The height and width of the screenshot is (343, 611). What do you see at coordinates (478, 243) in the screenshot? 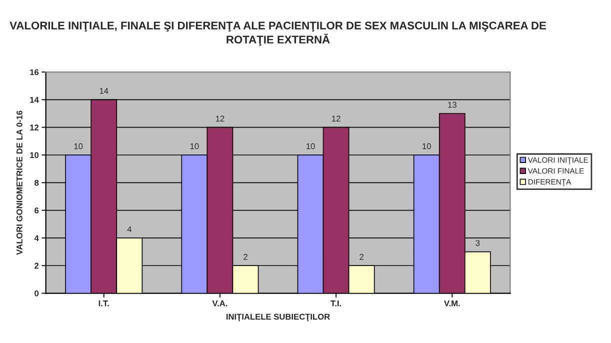
I see `data-label: 3` at bounding box center [478, 243].